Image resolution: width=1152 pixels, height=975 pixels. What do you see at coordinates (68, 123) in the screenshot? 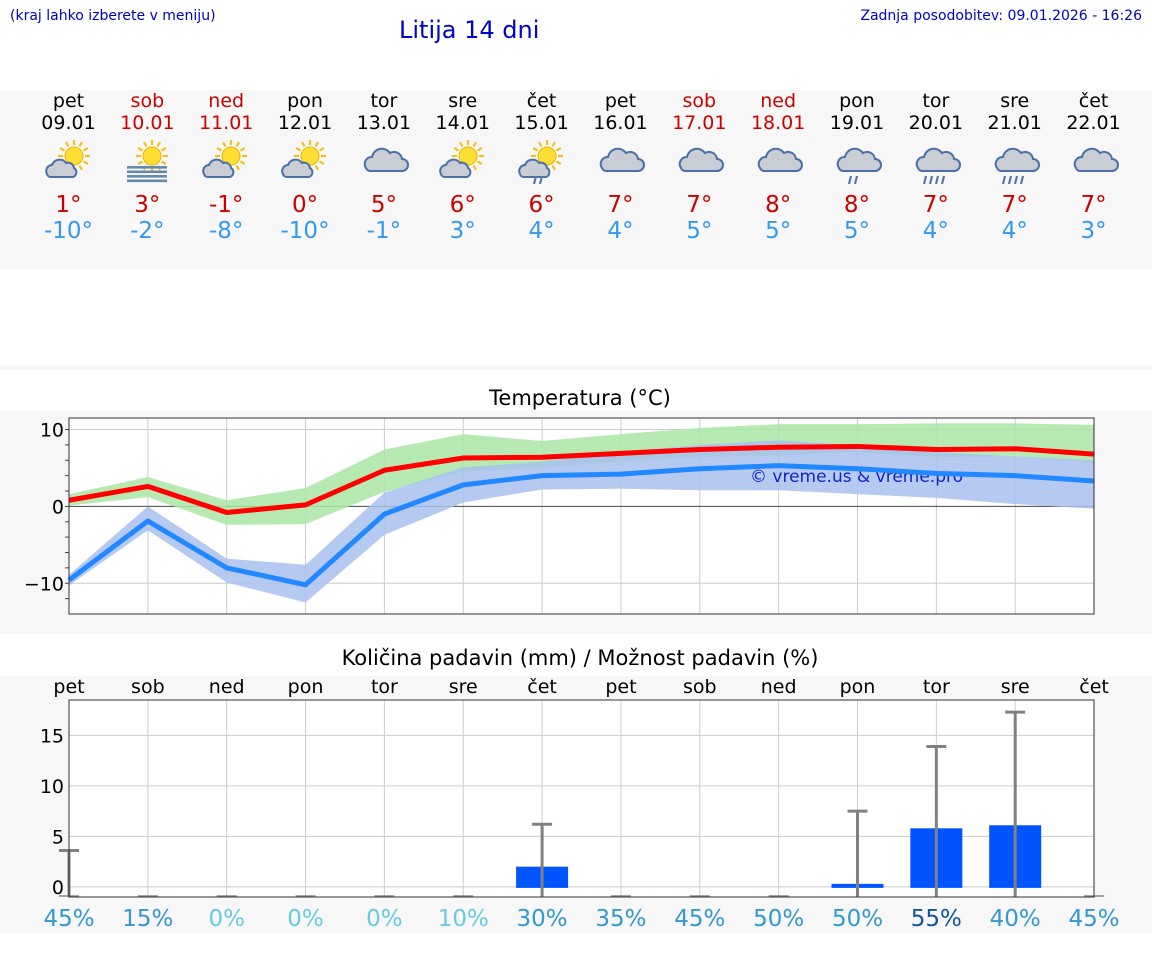
I see `day-date: 09.01` at bounding box center [68, 123].